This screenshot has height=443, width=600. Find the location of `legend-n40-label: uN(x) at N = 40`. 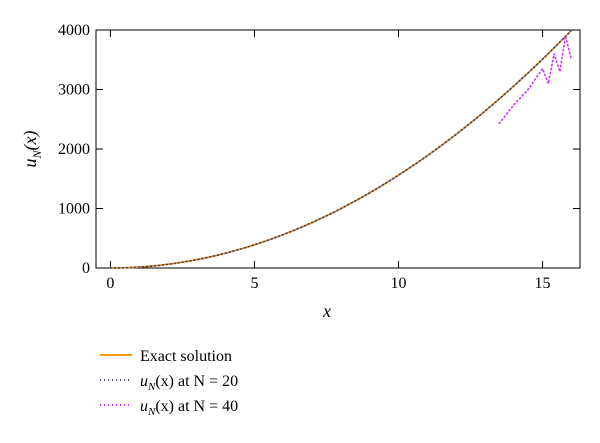

legend-n40-label: uN(x) at N = 40 is located at coordinates (189, 408).